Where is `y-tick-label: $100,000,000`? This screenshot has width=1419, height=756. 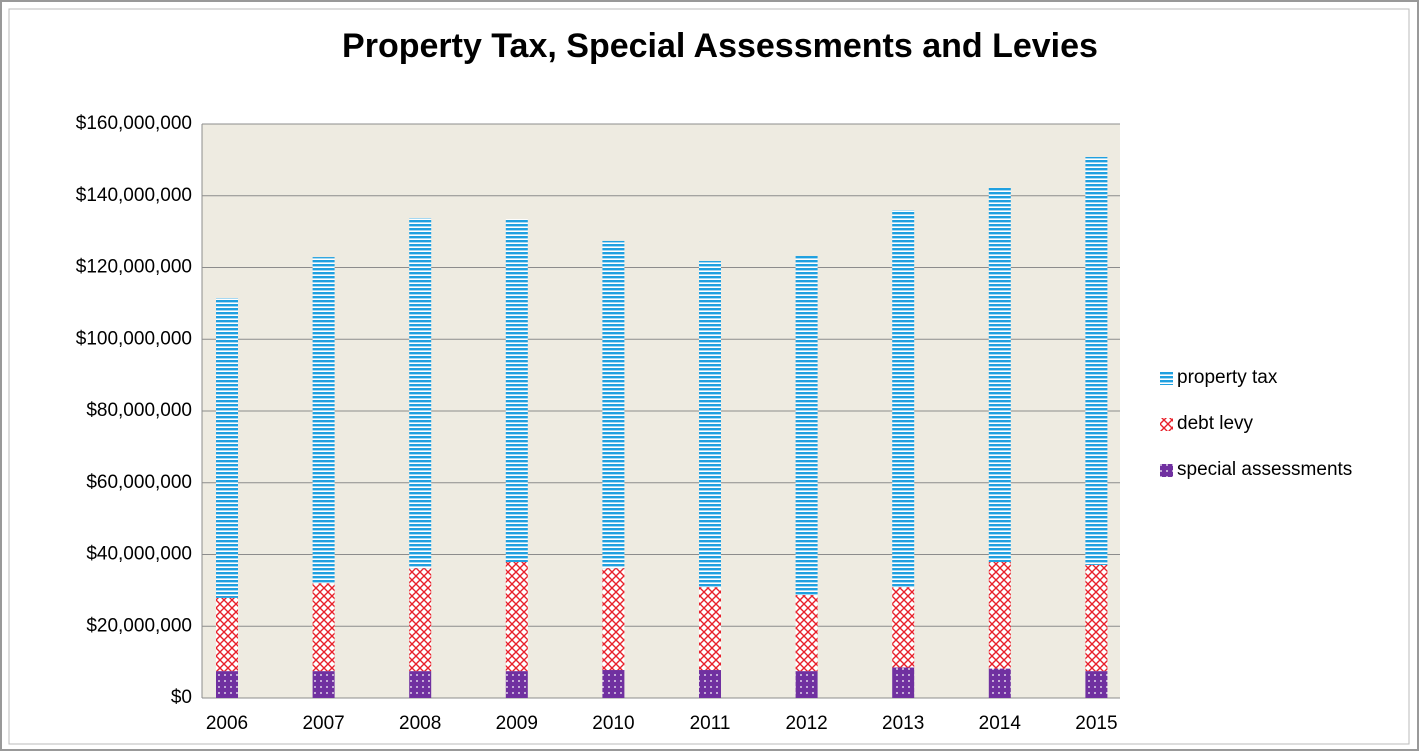
y-tick-label: $100,000,000 is located at coordinates (134, 338).